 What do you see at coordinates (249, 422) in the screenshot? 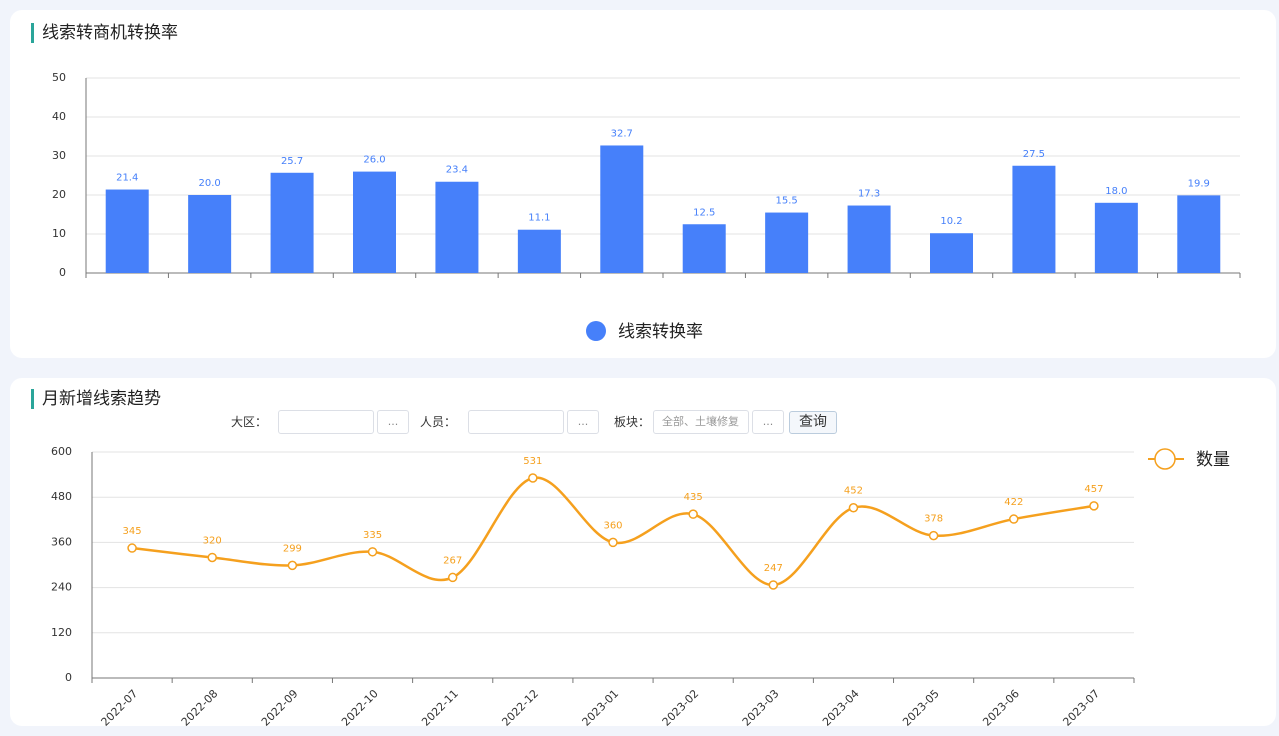
I see `filter-label: 大区：` at bounding box center [249, 422].